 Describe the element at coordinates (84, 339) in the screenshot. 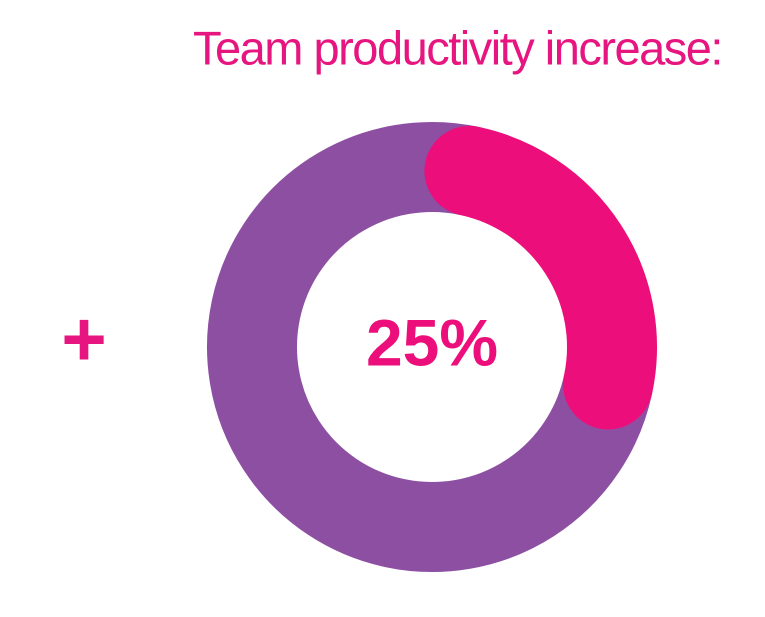

I see `annotation: +` at that location.